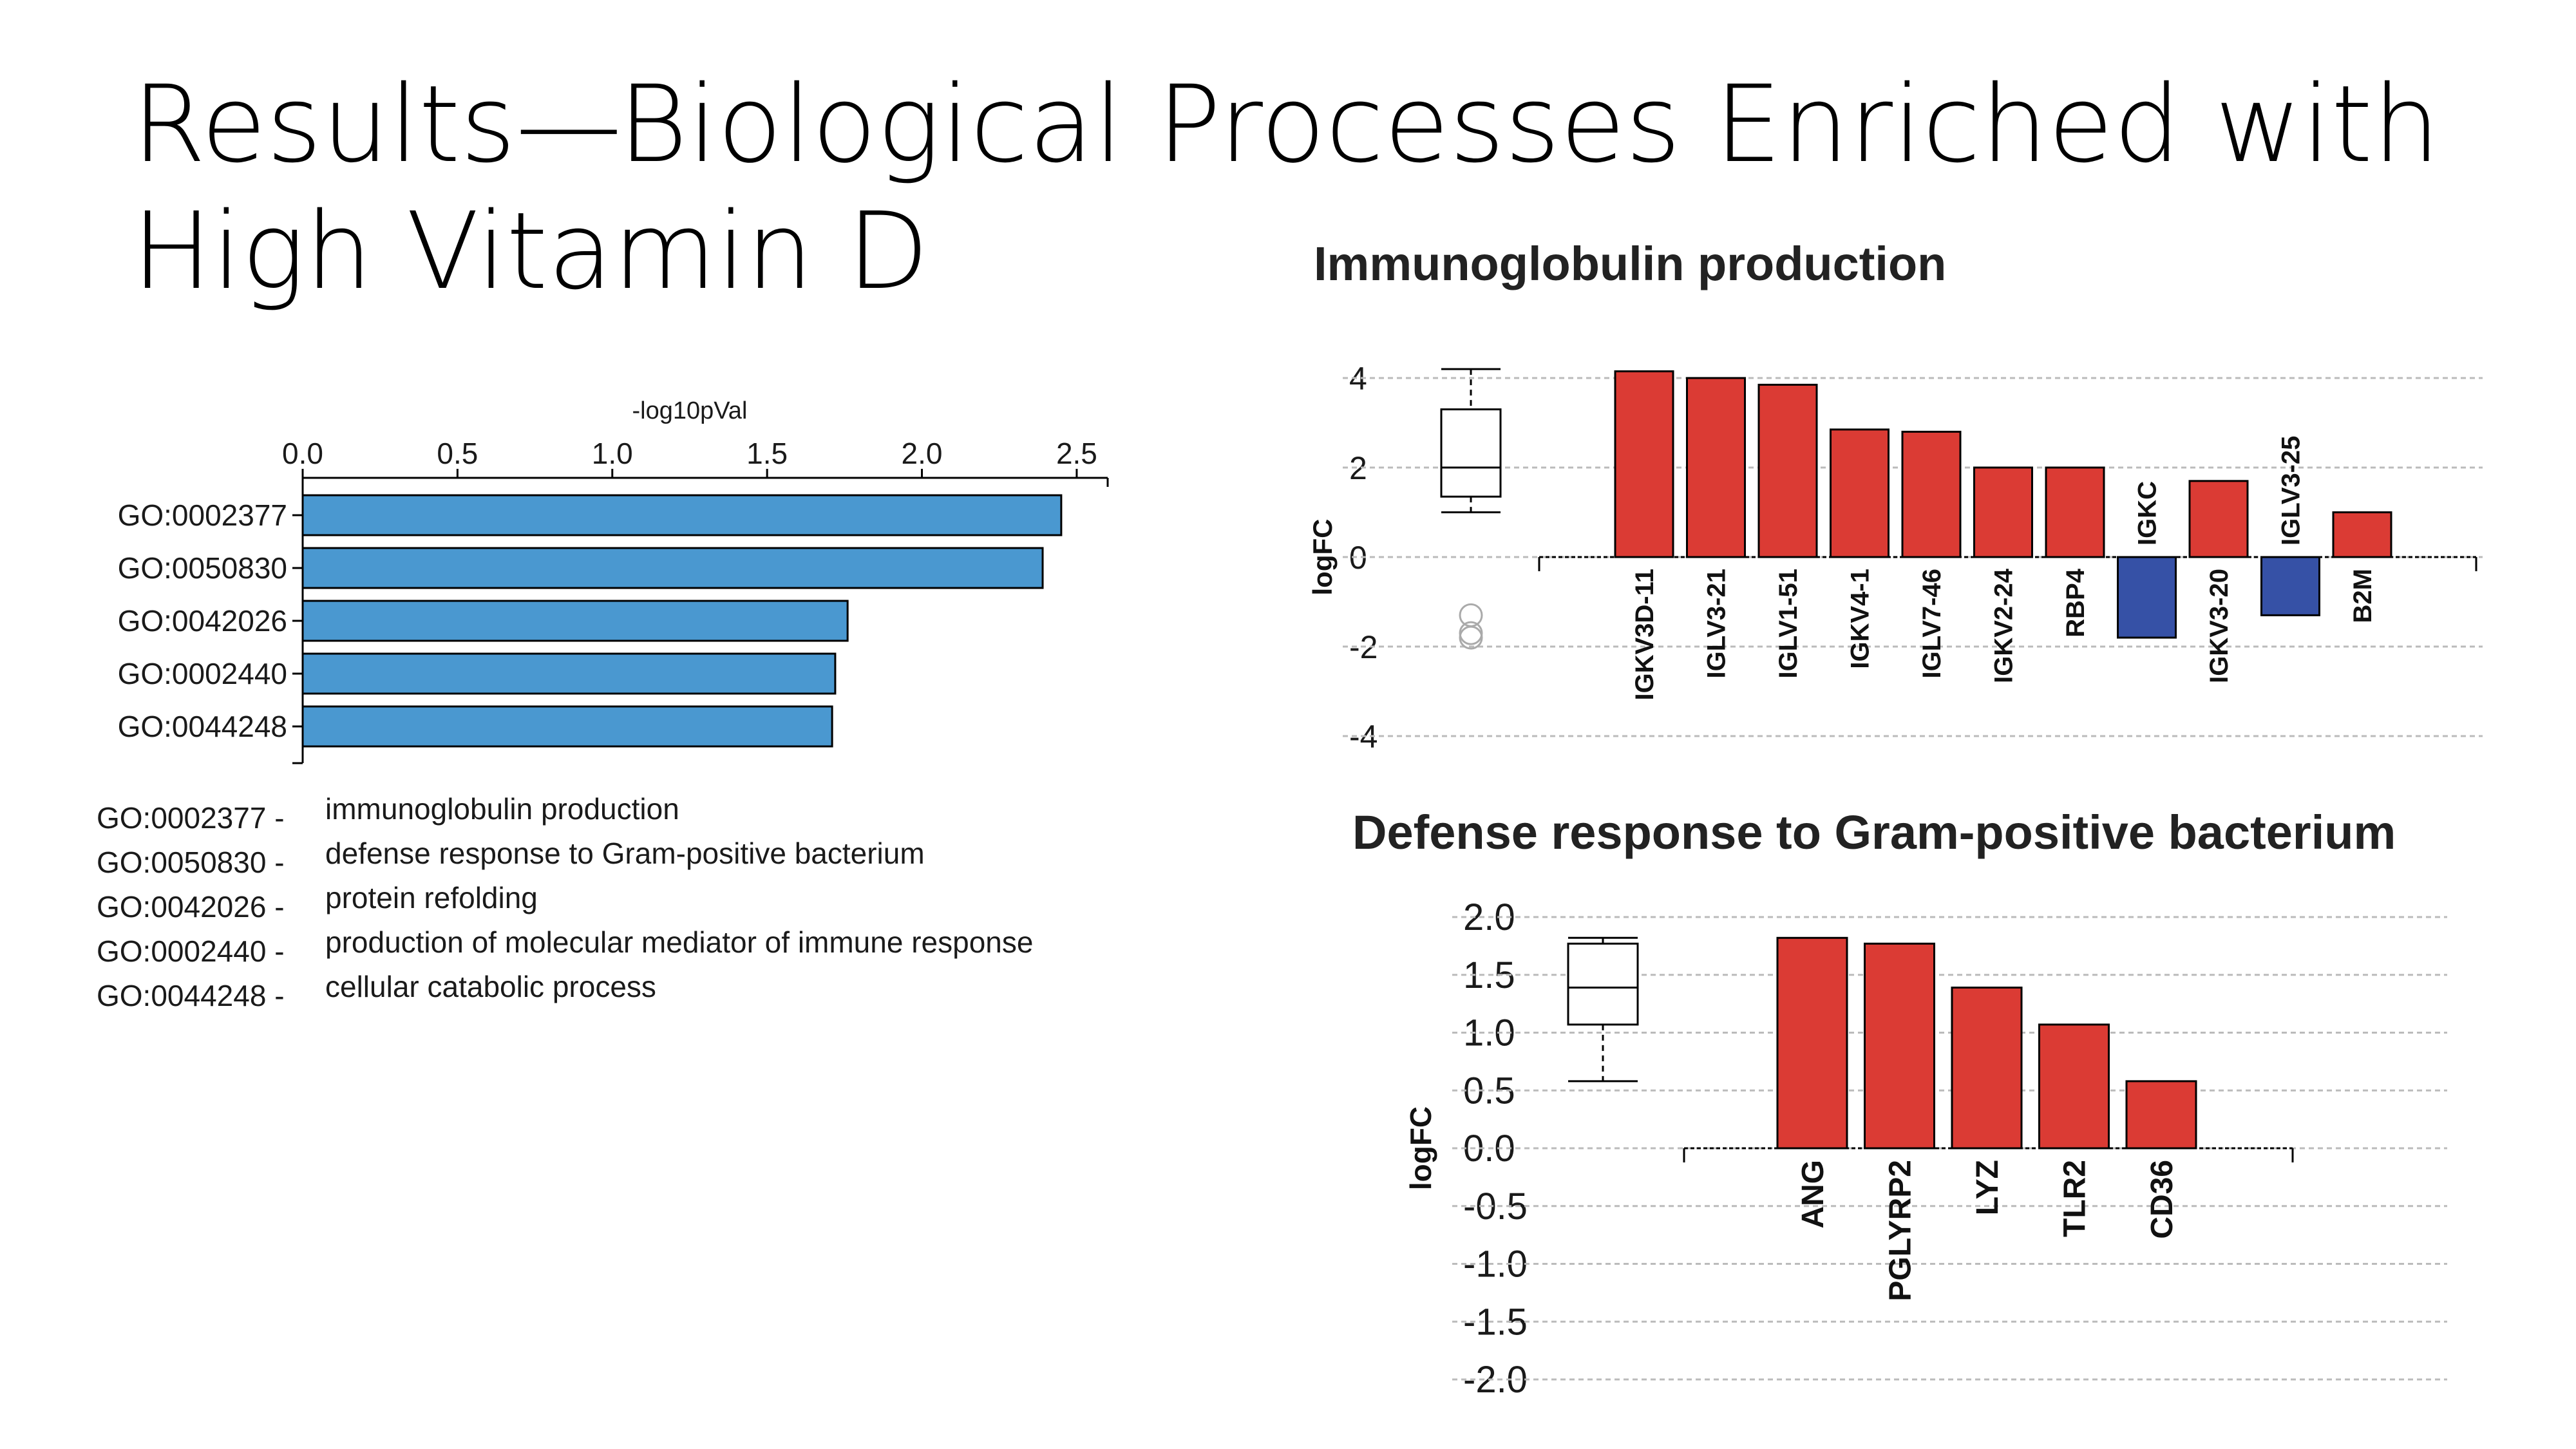 Image resolution: width=2576 pixels, height=1449 pixels. Describe the element at coordinates (202, 568) in the screenshot. I see `go-category-label: GO:0050830` at that location.